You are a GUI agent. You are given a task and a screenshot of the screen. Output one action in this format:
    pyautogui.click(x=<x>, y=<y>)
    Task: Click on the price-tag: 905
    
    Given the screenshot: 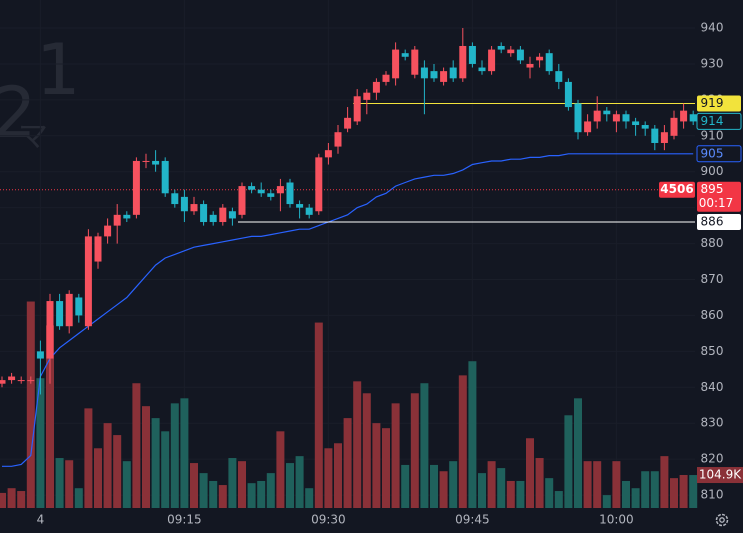 What is the action you would take?
    pyautogui.click(x=719, y=154)
    